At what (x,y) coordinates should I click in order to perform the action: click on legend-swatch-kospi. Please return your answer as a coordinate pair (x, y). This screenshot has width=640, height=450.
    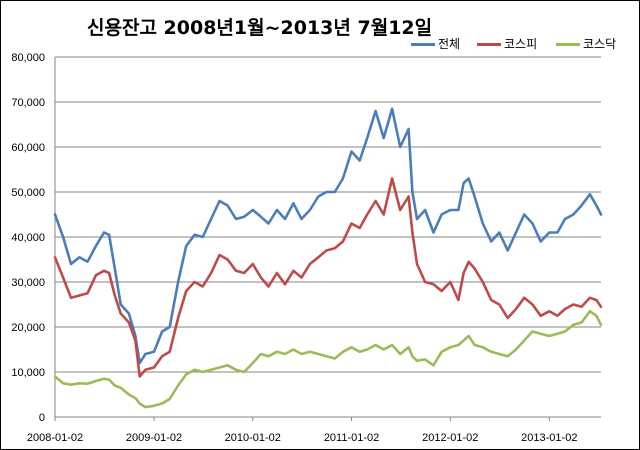
    Looking at the image, I should click on (489, 44).